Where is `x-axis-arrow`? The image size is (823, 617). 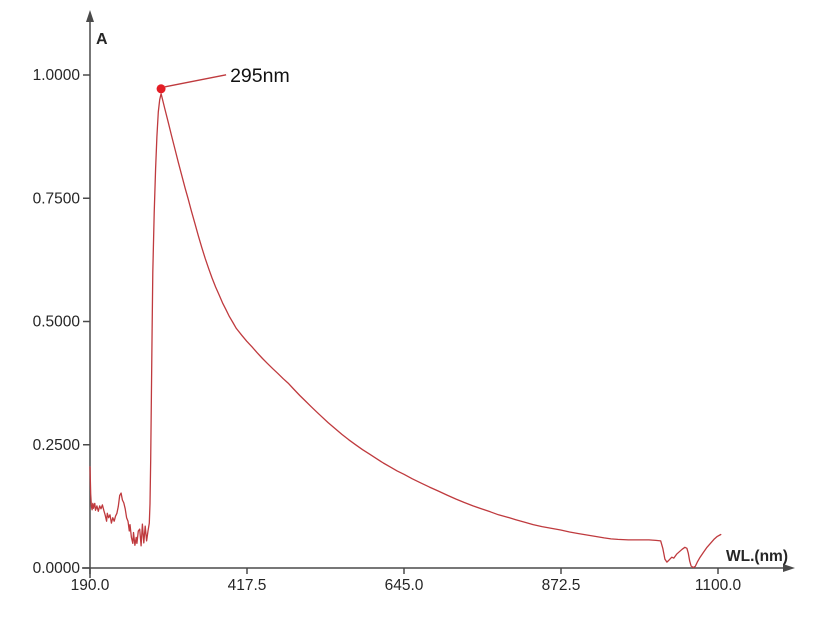
x-axis-arrow is located at coordinates (789, 568).